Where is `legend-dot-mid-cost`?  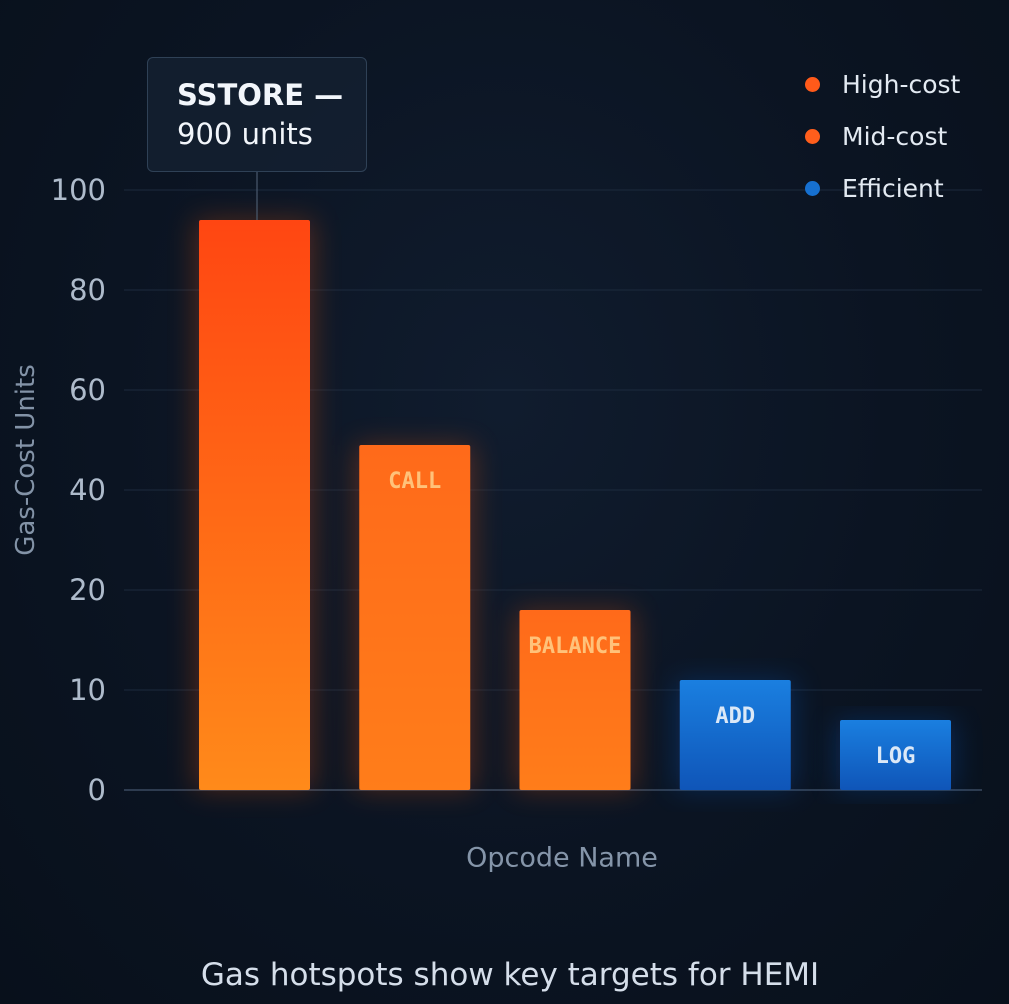
legend-dot-mid-cost is located at coordinates (812, 136).